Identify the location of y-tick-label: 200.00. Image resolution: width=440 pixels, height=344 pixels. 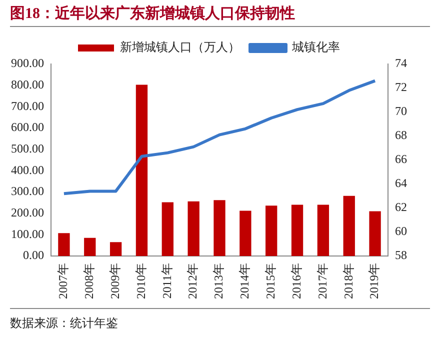
(27, 212).